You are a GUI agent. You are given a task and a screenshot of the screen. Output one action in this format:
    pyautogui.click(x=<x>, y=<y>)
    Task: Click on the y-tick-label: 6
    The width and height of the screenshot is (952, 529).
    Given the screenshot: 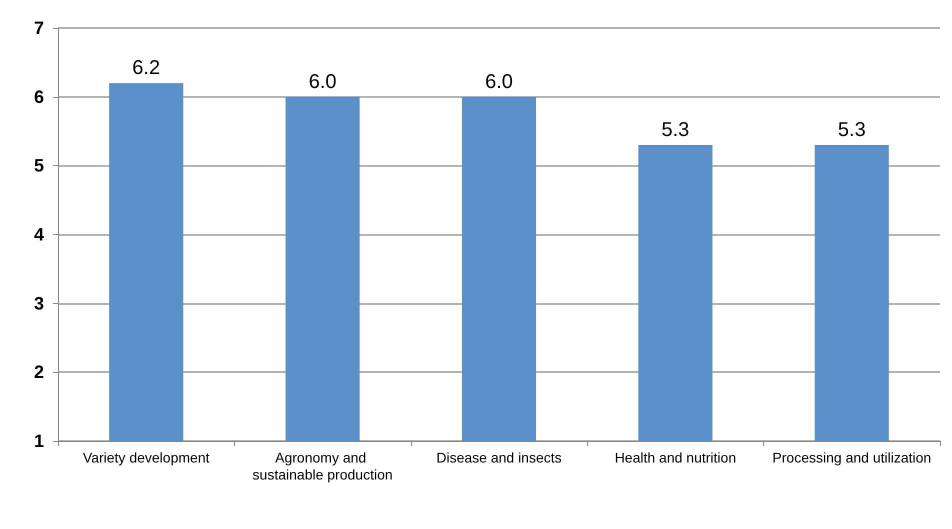 What is the action you would take?
    pyautogui.click(x=39, y=96)
    